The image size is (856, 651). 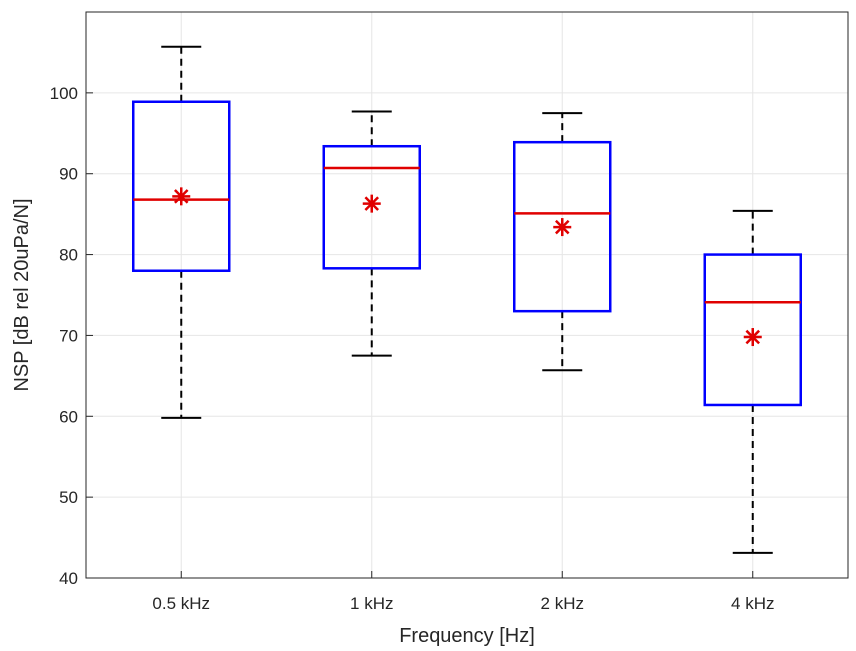 What do you see at coordinates (68, 416) in the screenshot?
I see `y-tick-label: 60` at bounding box center [68, 416].